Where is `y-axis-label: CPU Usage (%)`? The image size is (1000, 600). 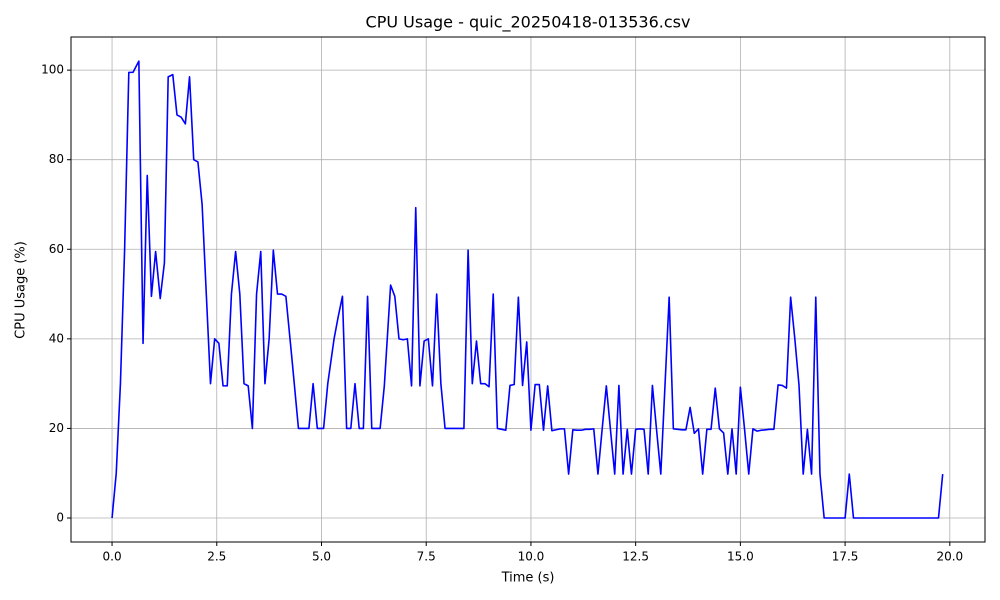
y-axis-label: CPU Usage (%) is located at coordinates (21, 290).